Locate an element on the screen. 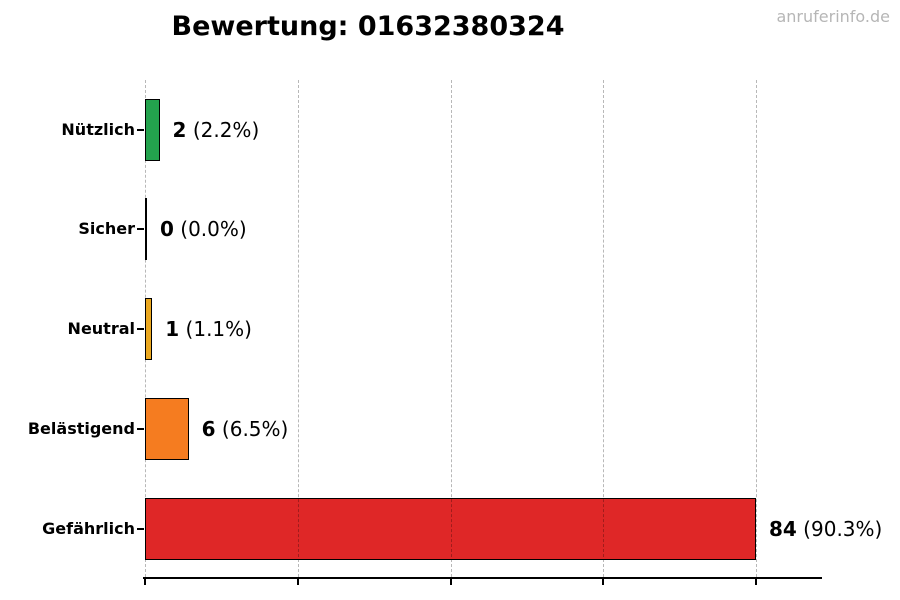 The width and height of the screenshot is (900, 600). category-label: Gefährlich is located at coordinates (88, 528).